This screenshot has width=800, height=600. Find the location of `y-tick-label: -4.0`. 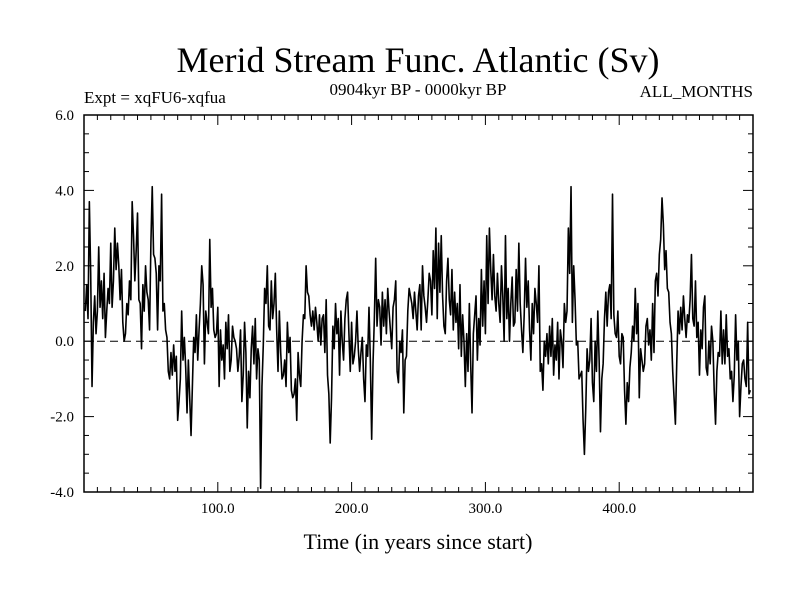

y-tick-label: -4.0 is located at coordinates (62, 493).